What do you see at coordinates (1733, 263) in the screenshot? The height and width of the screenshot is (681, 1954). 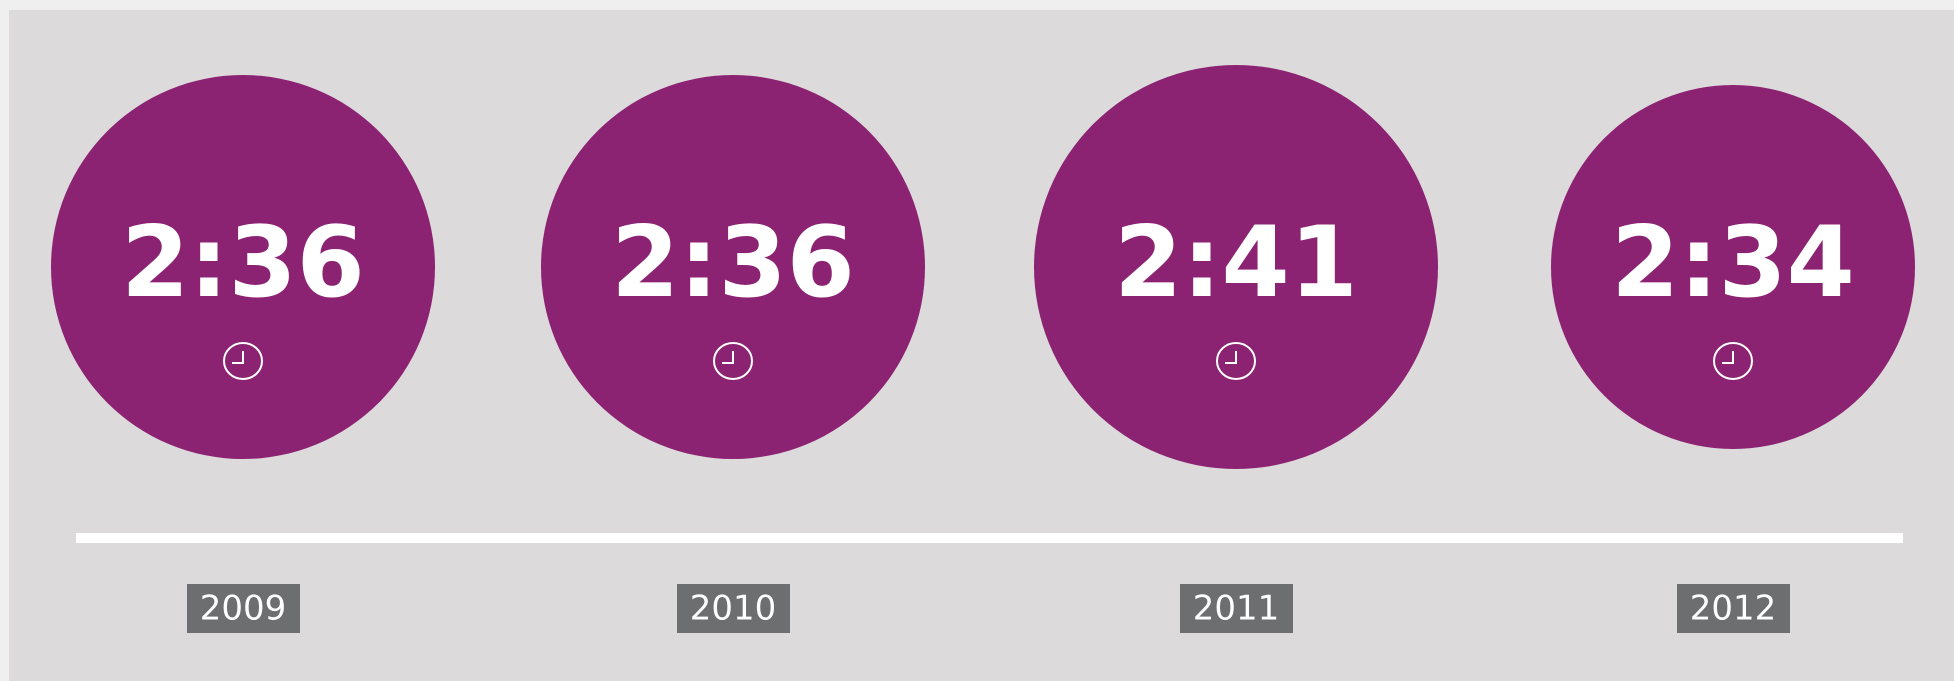 I see `time-value: 2:34` at bounding box center [1733, 263].